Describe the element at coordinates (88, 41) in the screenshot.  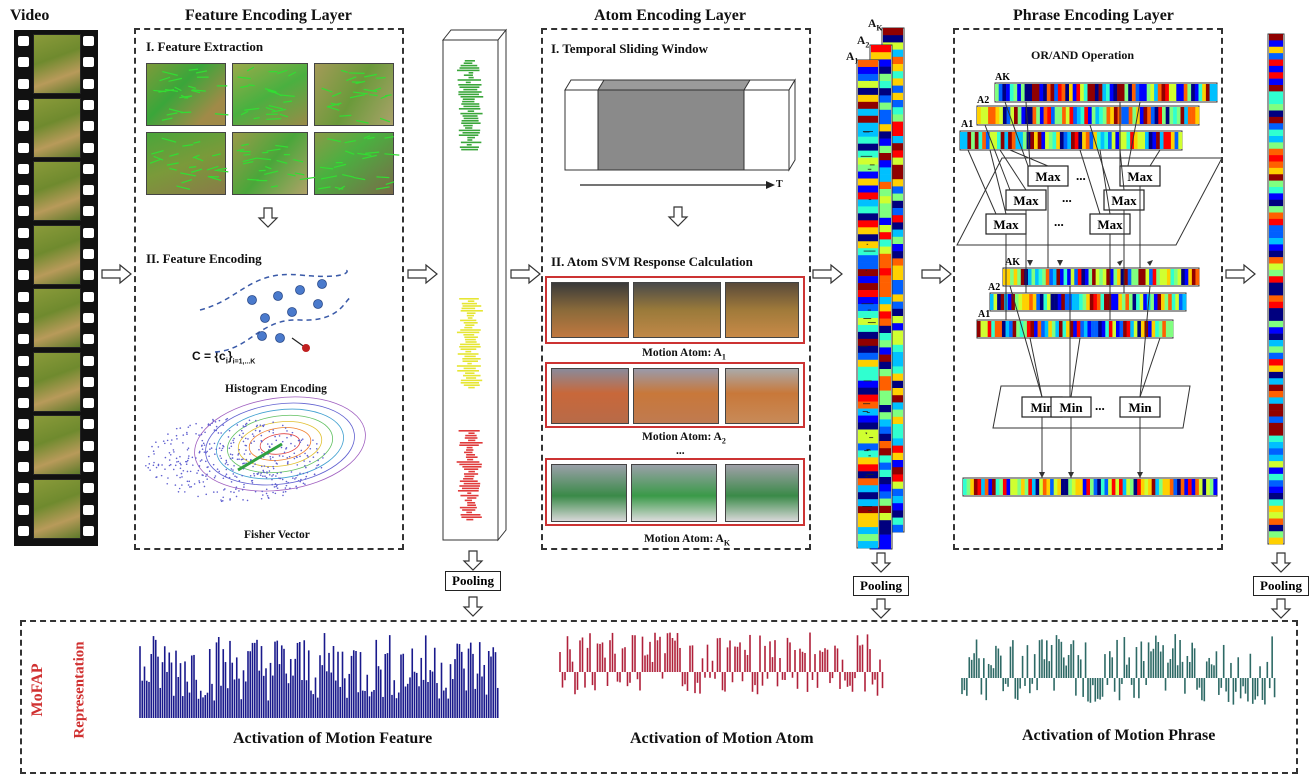
I see `film-hole` at that location.